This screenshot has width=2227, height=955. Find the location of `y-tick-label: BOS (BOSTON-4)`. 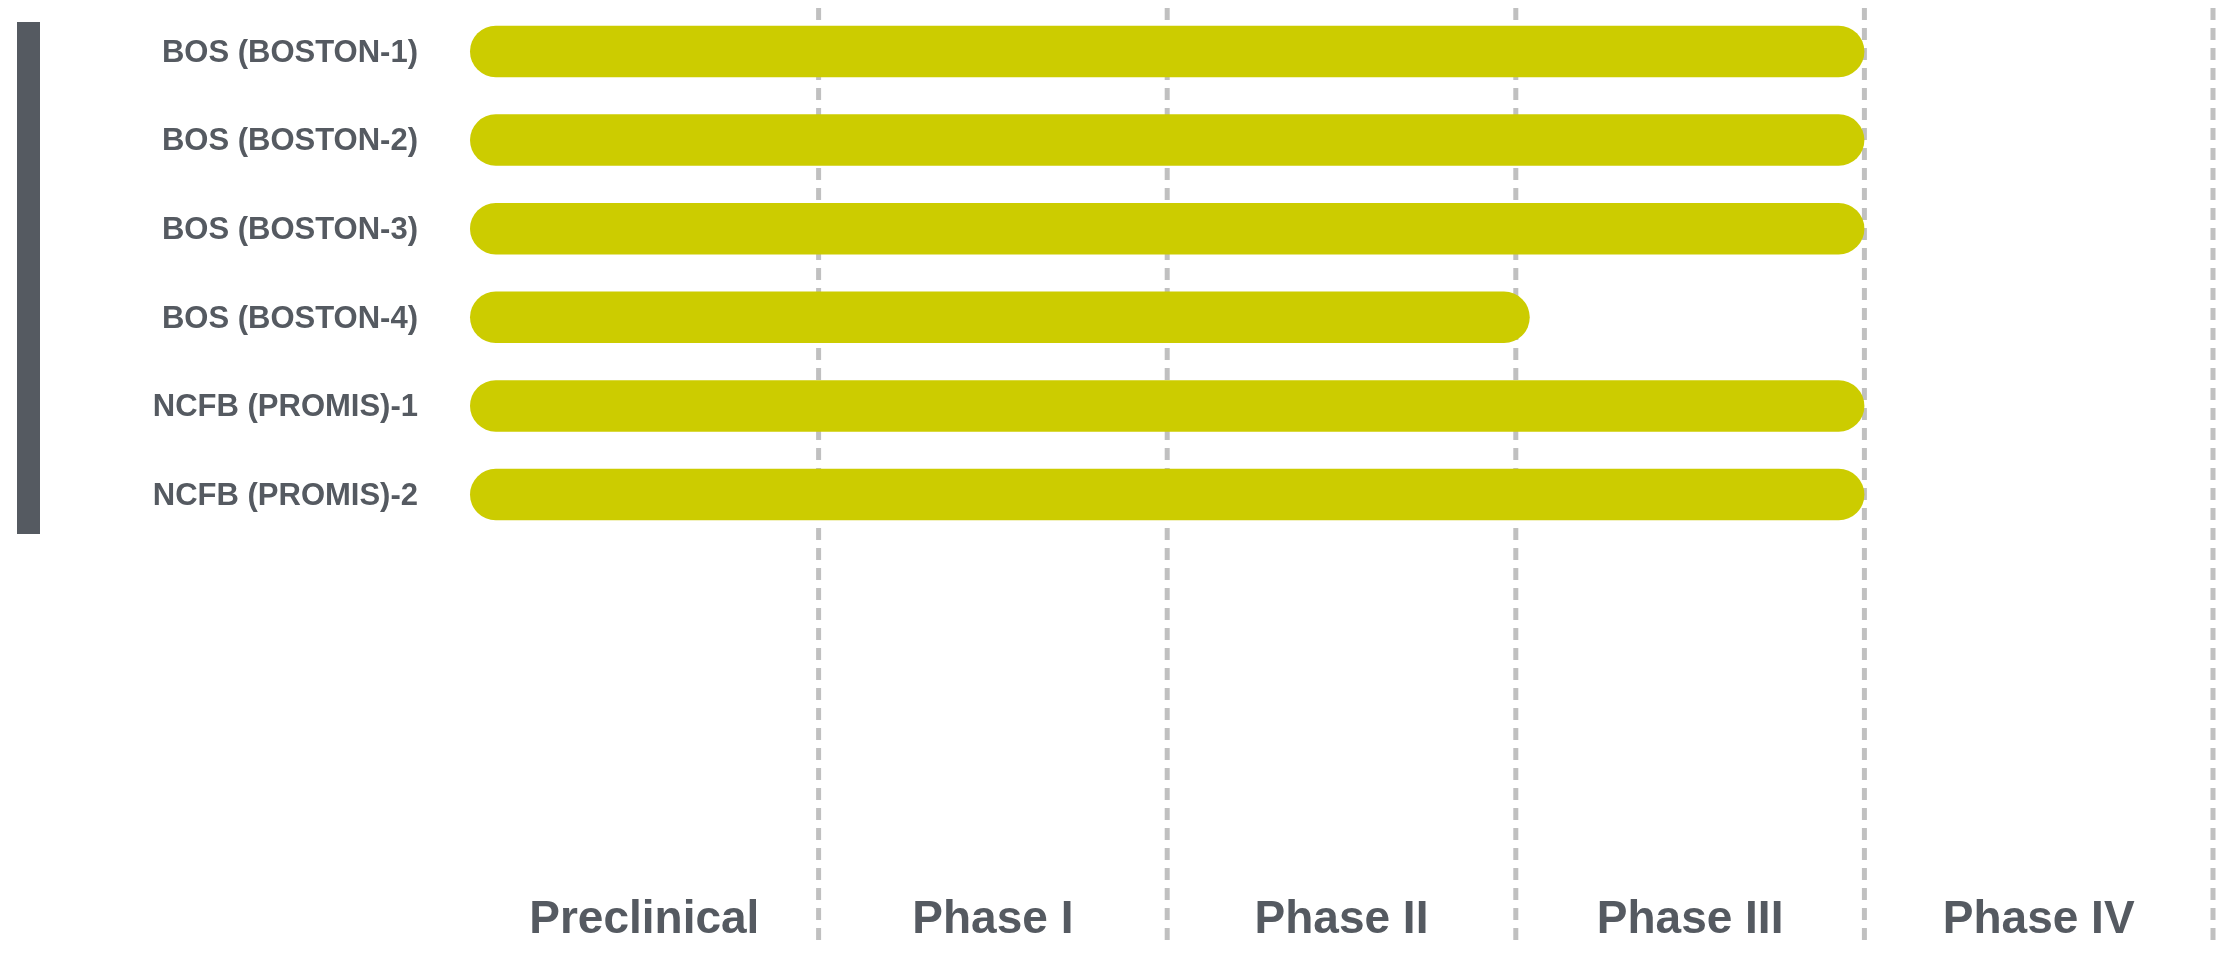

y-tick-label: BOS (BOSTON-4) is located at coordinates (289, 317).